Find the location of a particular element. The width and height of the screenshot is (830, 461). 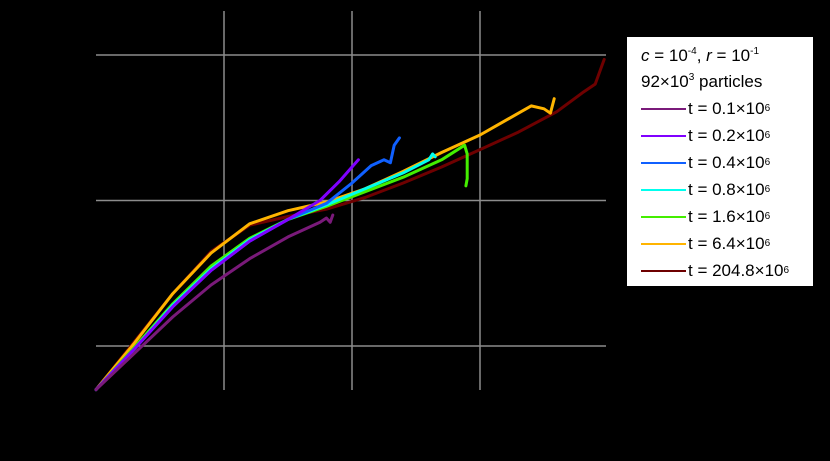

legend-entry: t = 0.8×10 6 is located at coordinates (727, 189).